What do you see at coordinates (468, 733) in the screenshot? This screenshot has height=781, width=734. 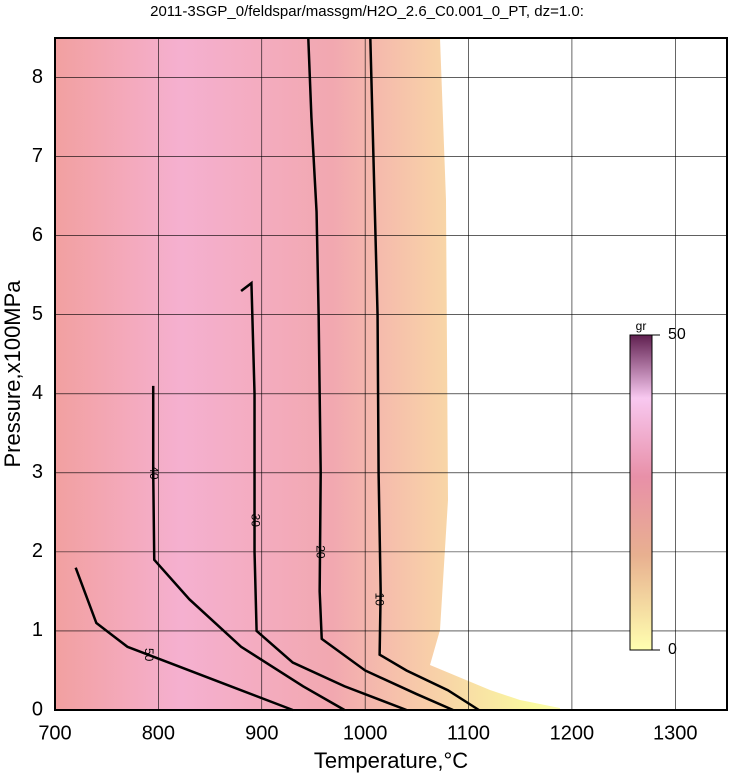 I see `x-tick-label: 1100` at bounding box center [468, 733].